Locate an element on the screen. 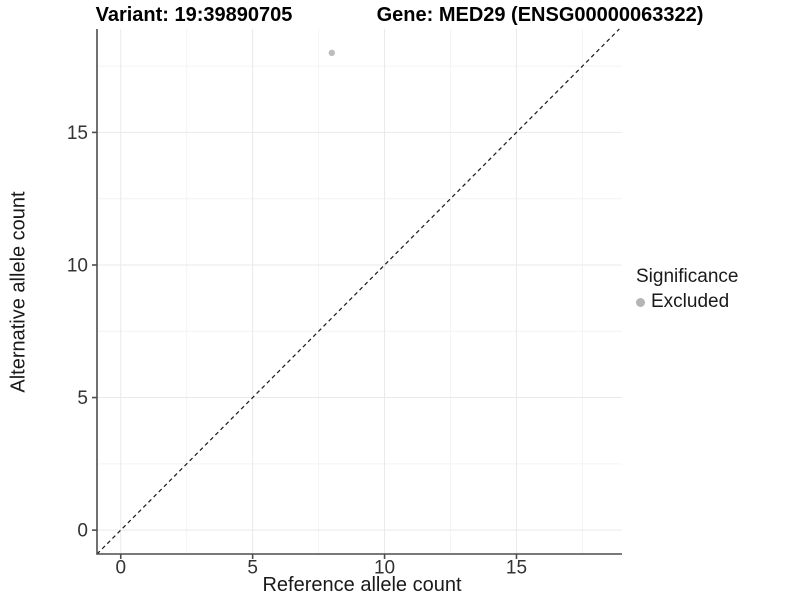  y-tick-label: 10 is located at coordinates (77, 265).